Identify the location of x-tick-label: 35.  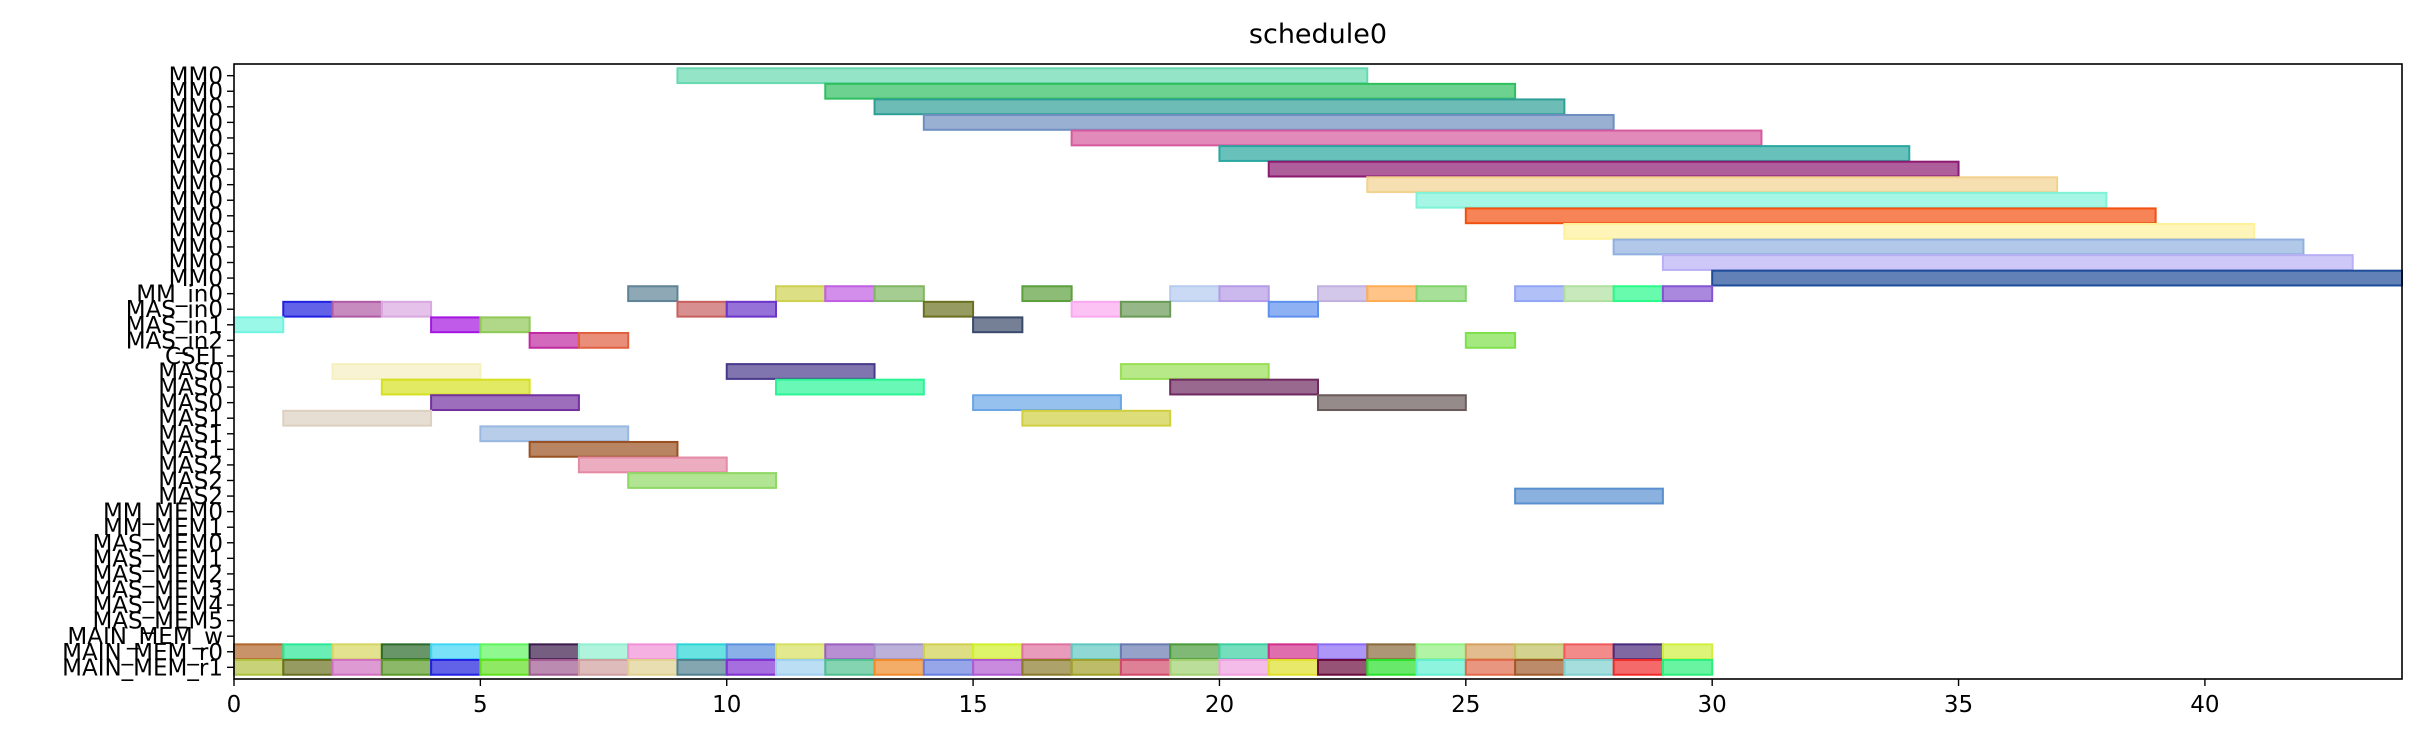
(1958, 705).